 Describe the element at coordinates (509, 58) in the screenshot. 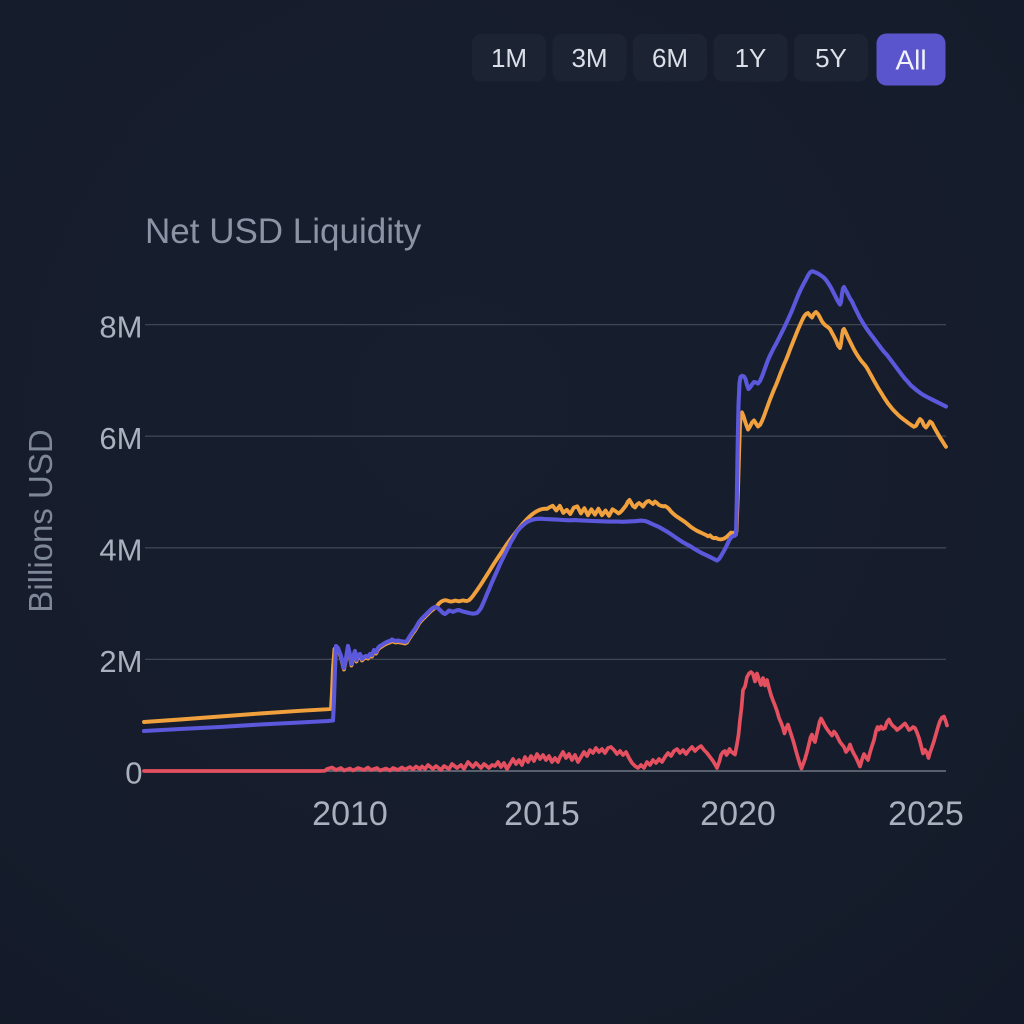

I see `svg-text: 1M` at that location.